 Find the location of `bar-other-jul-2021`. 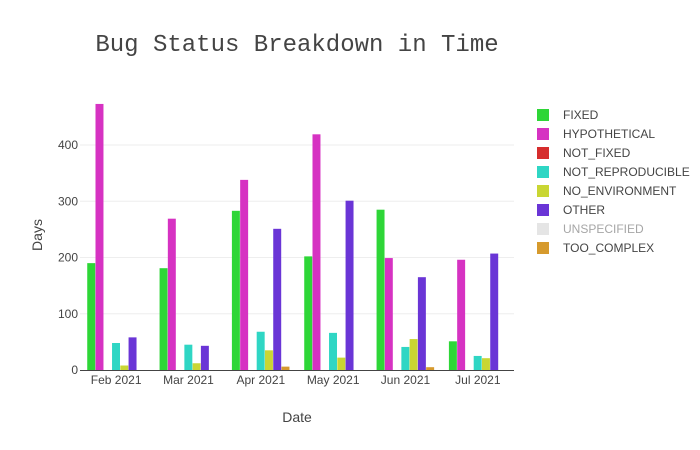

bar-other-jul-2021 is located at coordinates (494, 311).